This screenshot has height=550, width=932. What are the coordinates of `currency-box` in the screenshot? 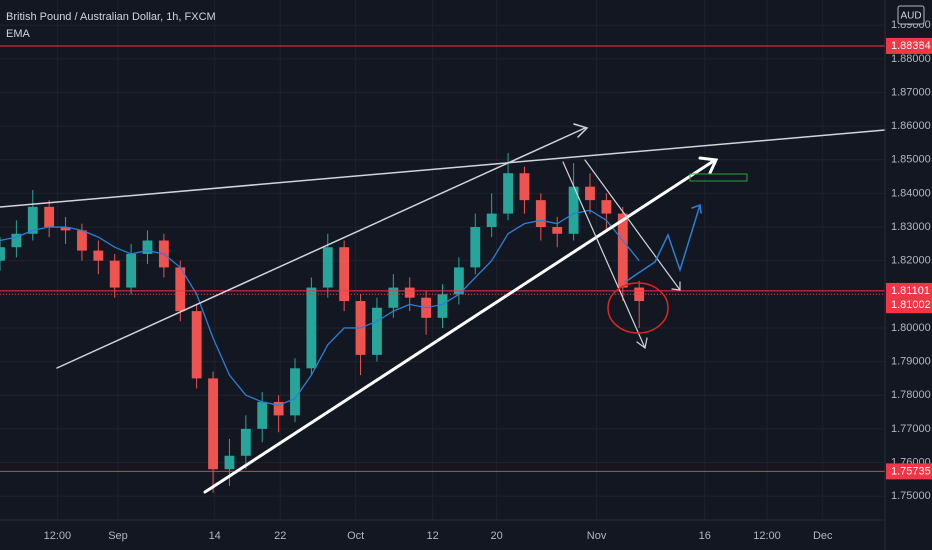 It's located at (911, 15).